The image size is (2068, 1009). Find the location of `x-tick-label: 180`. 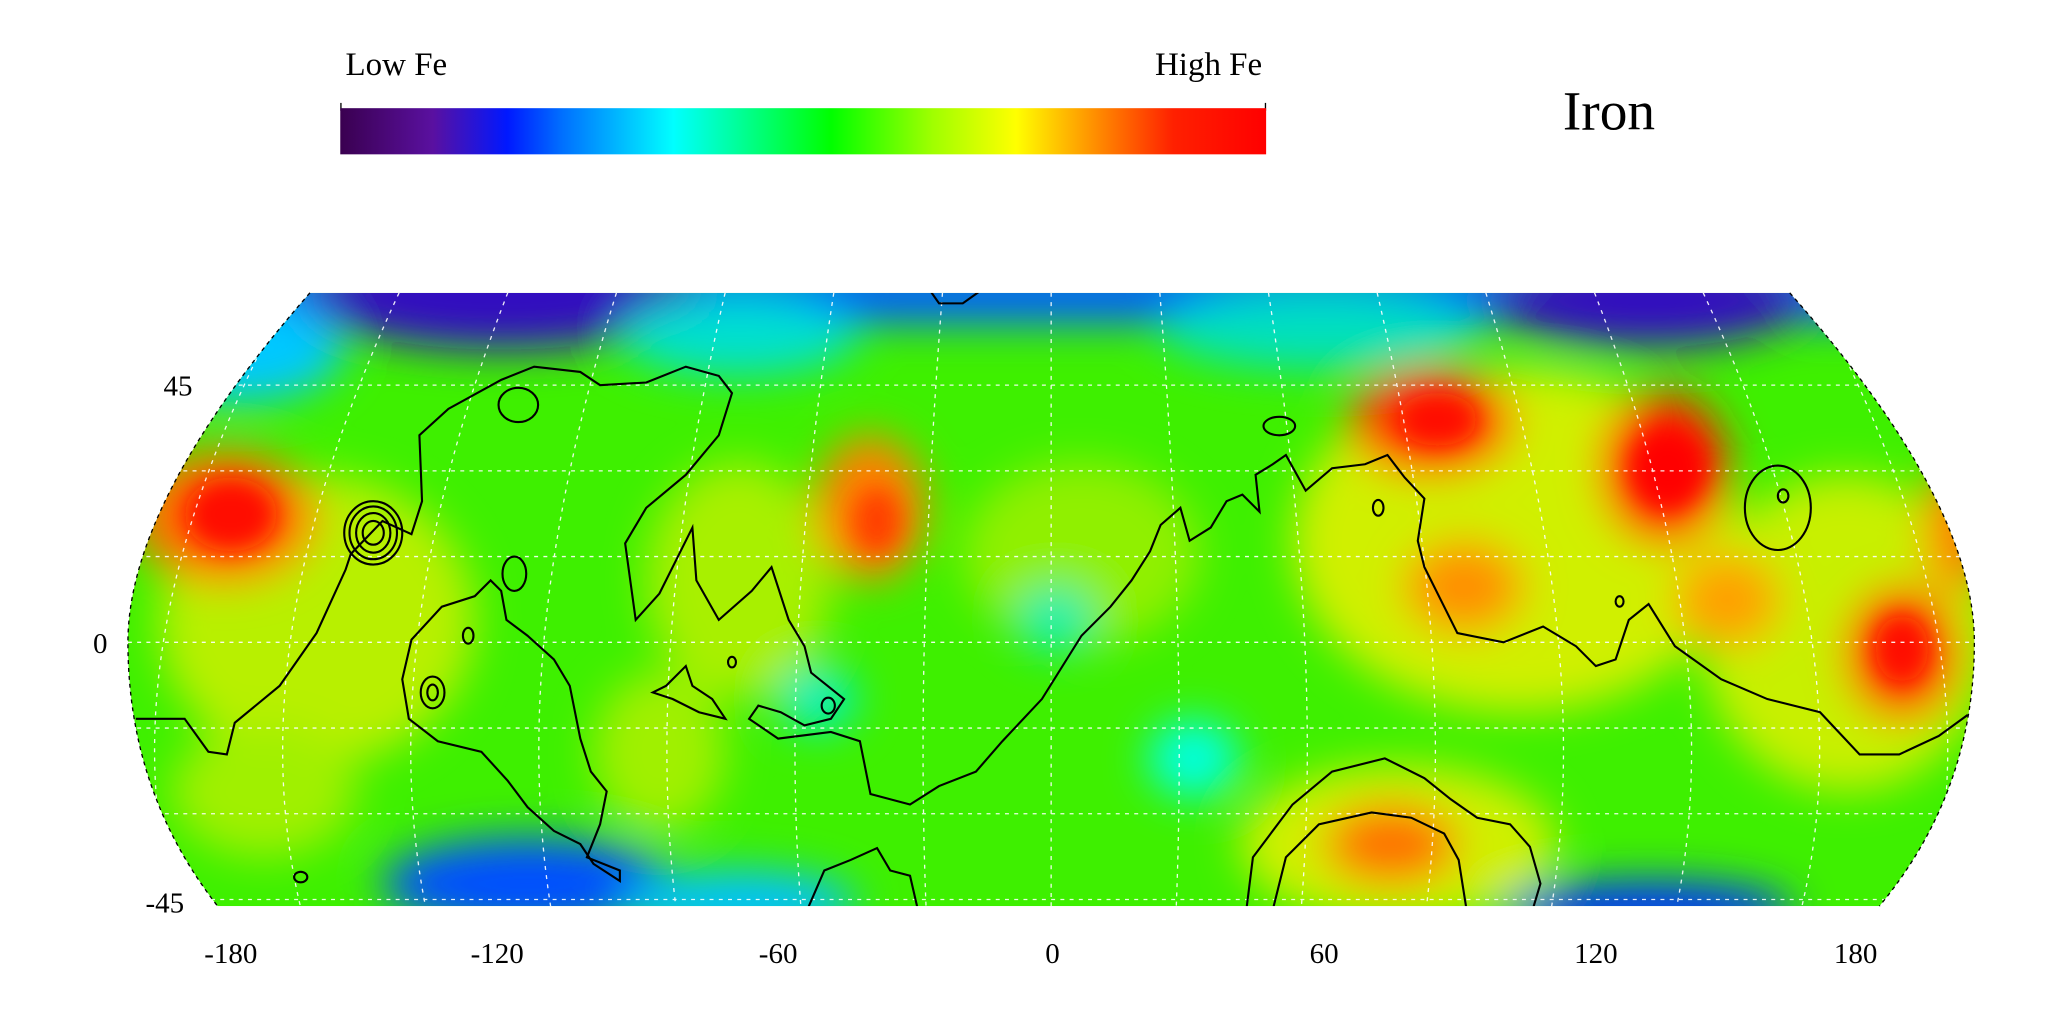

x-tick-label: 180 is located at coordinates (1856, 954).